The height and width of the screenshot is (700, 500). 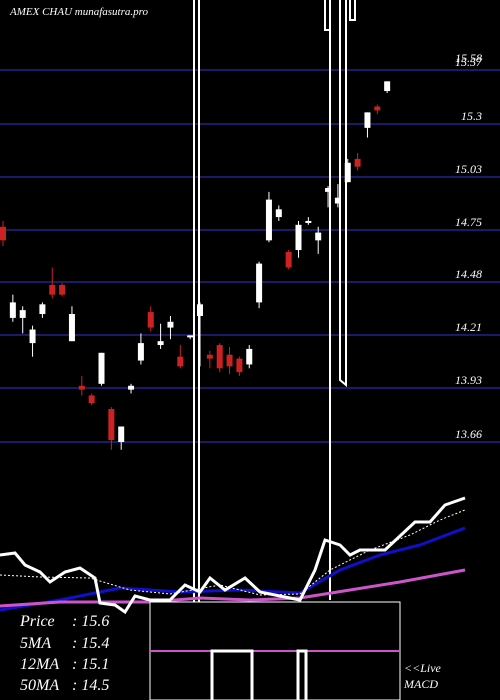 What do you see at coordinates (91, 664) in the screenshot?
I see `ma12-value: : 15.1` at bounding box center [91, 664].